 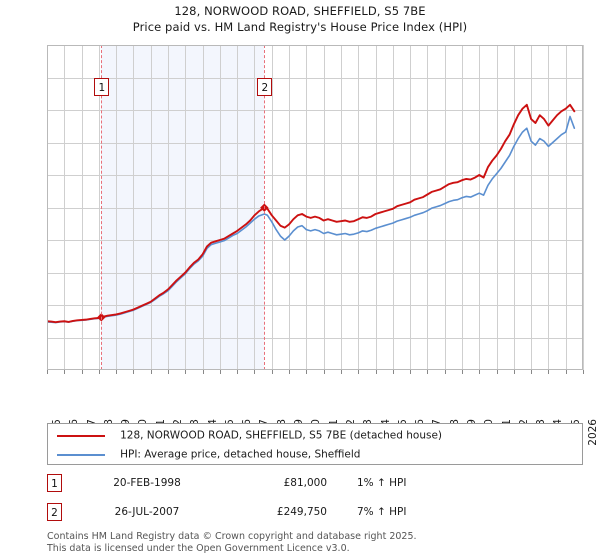 What do you see at coordinates (81, 454) in the screenshot?
I see `legend-swatch-hpi` at bounding box center [81, 454].